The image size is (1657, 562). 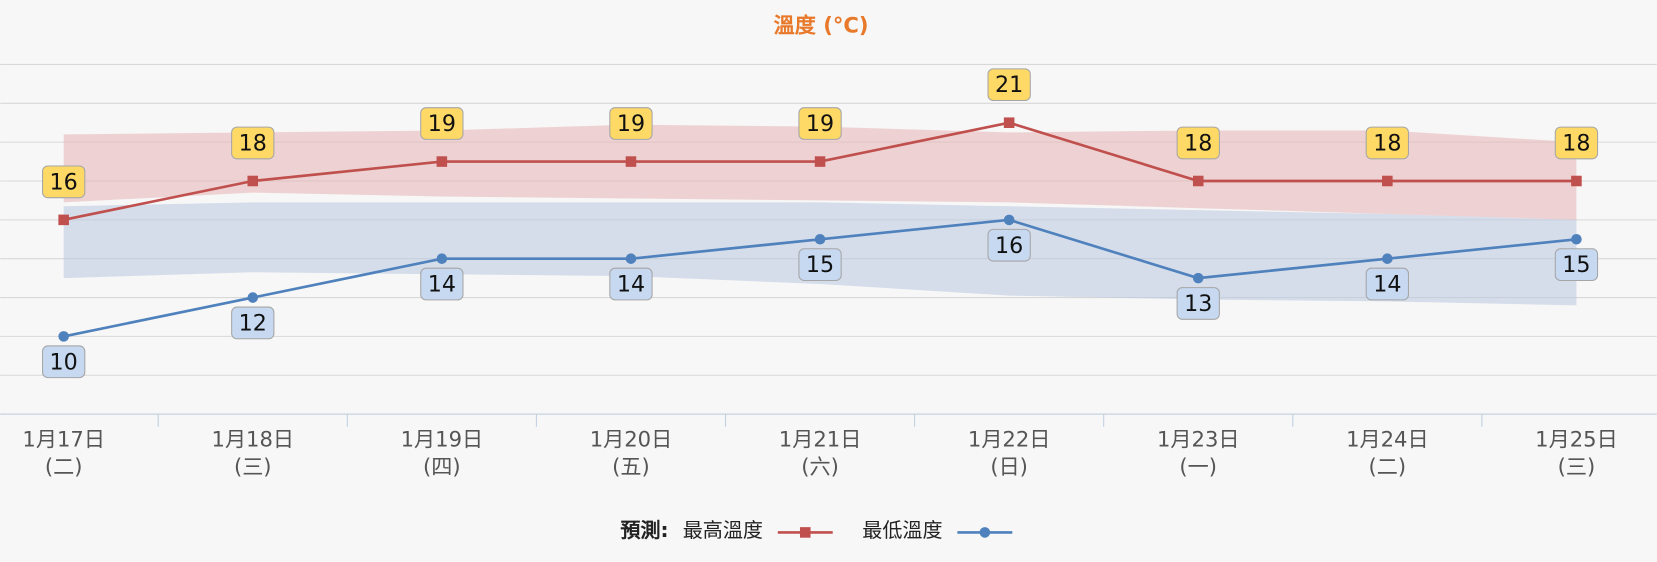 I want to click on x-tick-label: 1月22日, so click(x=1009, y=439).